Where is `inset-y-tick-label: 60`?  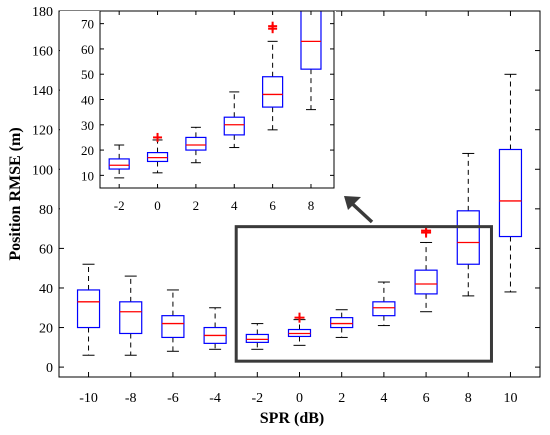
inset-y-tick-label: 60 is located at coordinates (87, 49).